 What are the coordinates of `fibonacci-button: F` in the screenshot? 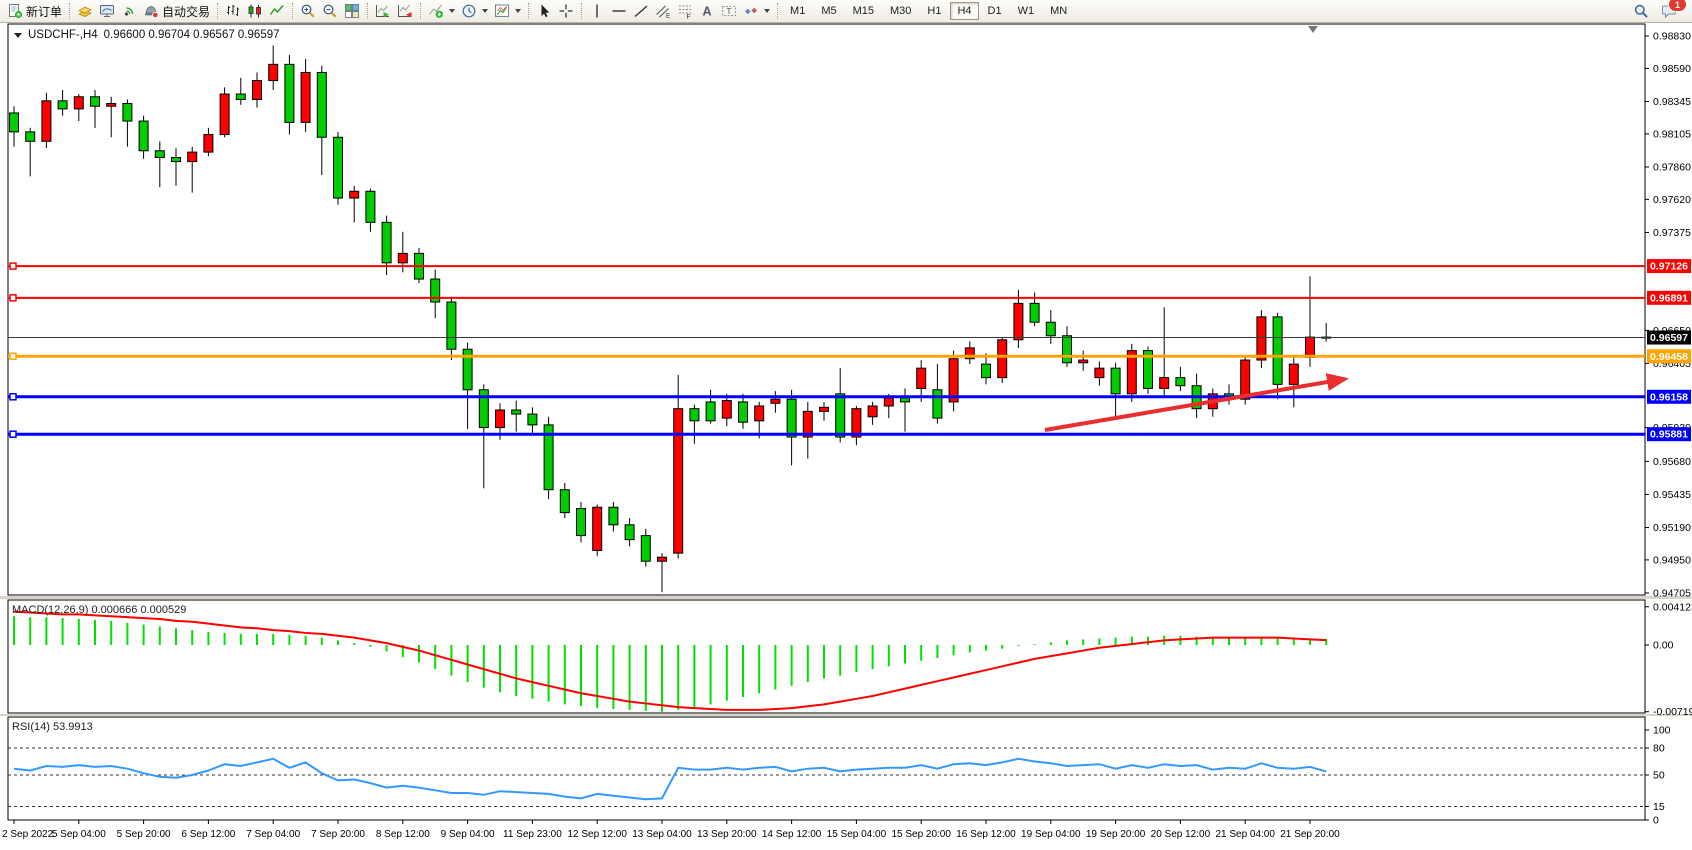 It's located at (685, 11).